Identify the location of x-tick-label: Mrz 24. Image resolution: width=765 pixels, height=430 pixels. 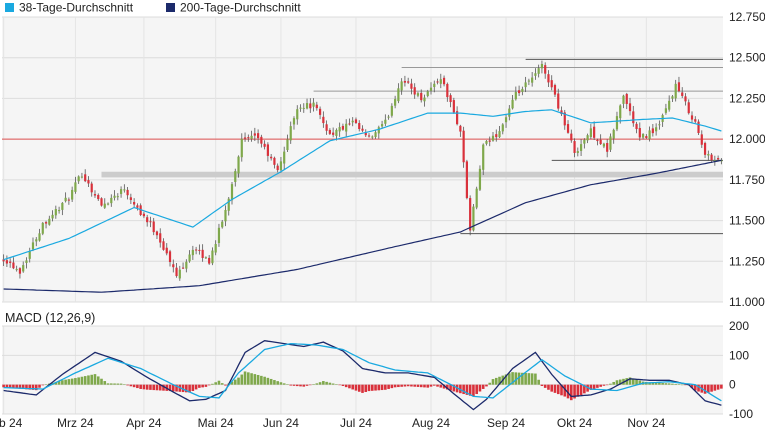
(75, 423).